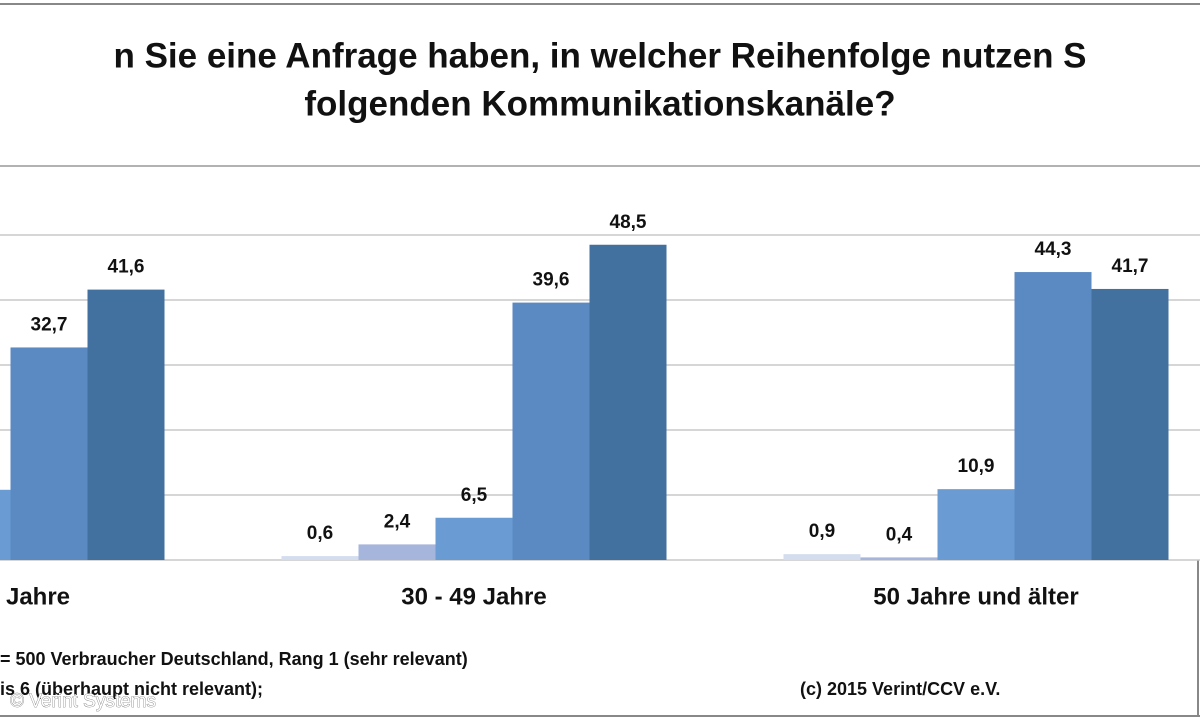 The width and height of the screenshot is (1200, 720). I want to click on title-line: folgenden Kommunikationskanäle?, so click(599, 103).